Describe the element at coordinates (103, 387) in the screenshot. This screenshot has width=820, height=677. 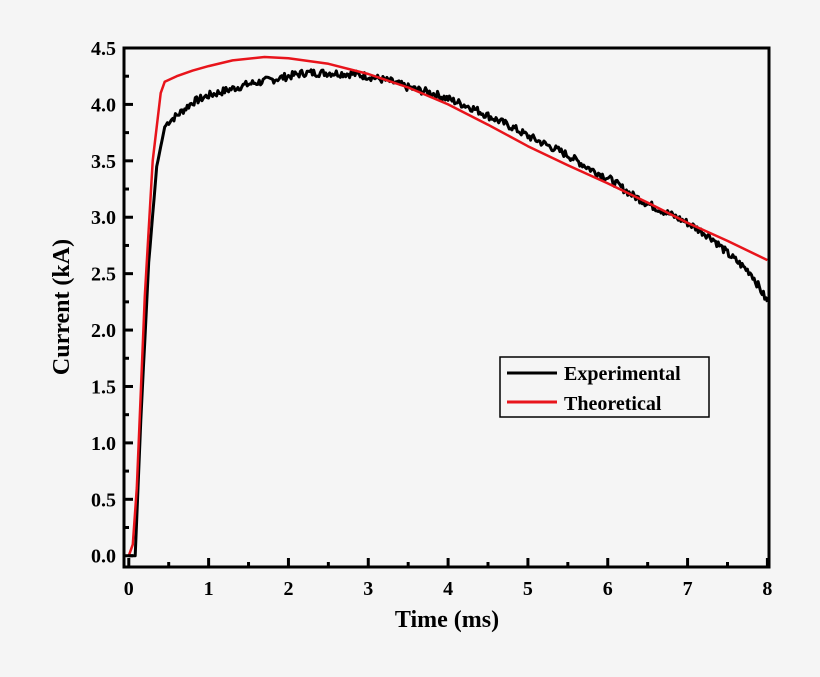
I see `y-tick-label: 1.5` at that location.